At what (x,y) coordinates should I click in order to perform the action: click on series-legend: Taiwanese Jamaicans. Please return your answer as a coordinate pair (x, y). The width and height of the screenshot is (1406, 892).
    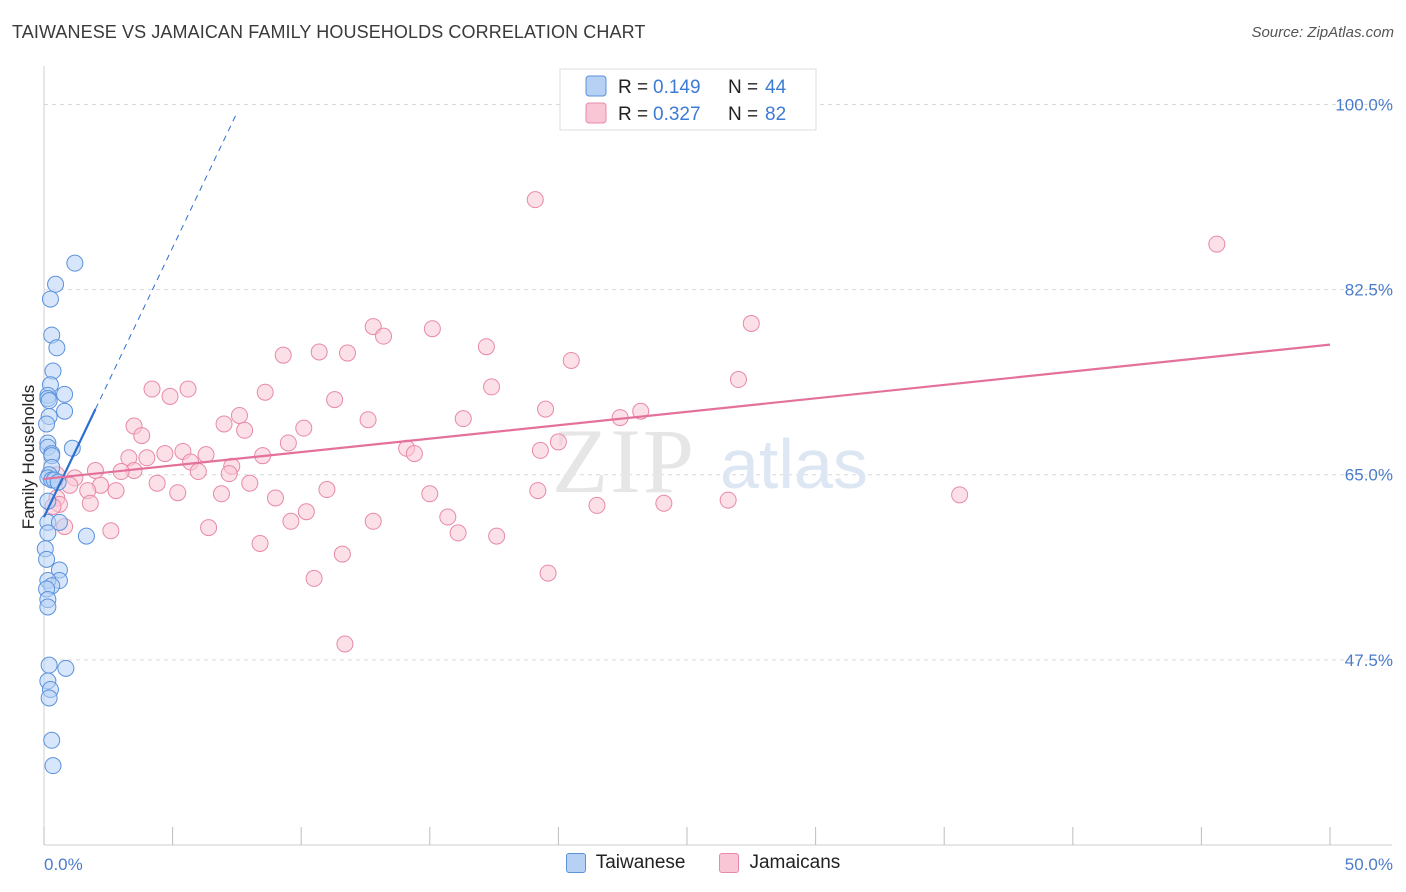
    Looking at the image, I should click on (703, 863).